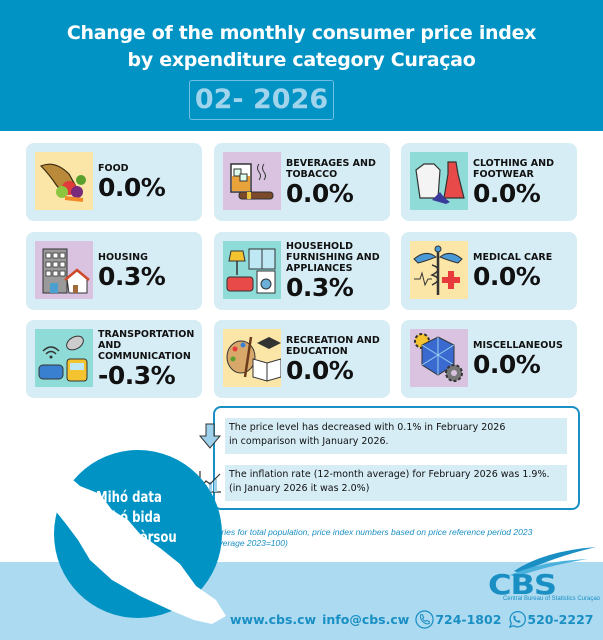  What do you see at coordinates (146, 345) in the screenshot?
I see `category-label: TRANSPORTATION AND COMMUNICATION` at bounding box center [146, 345].